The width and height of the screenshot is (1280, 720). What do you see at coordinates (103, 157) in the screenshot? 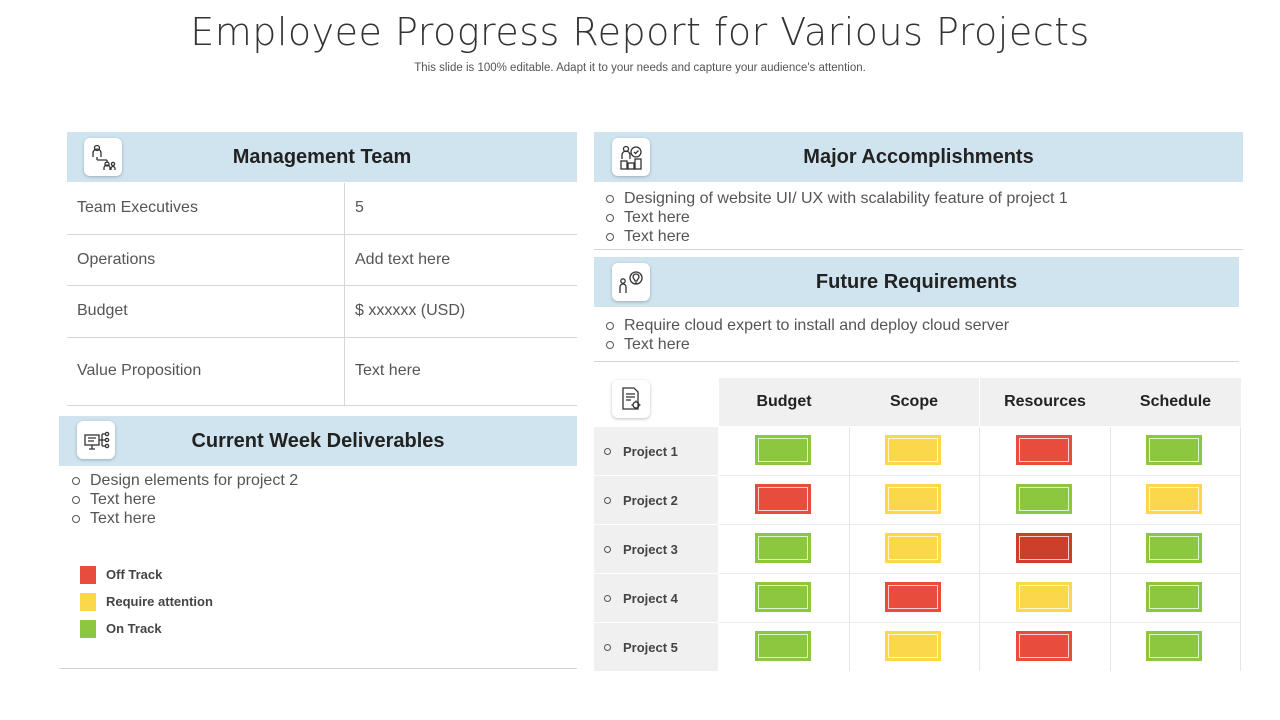
I see `team-hierarchy-icon` at bounding box center [103, 157].